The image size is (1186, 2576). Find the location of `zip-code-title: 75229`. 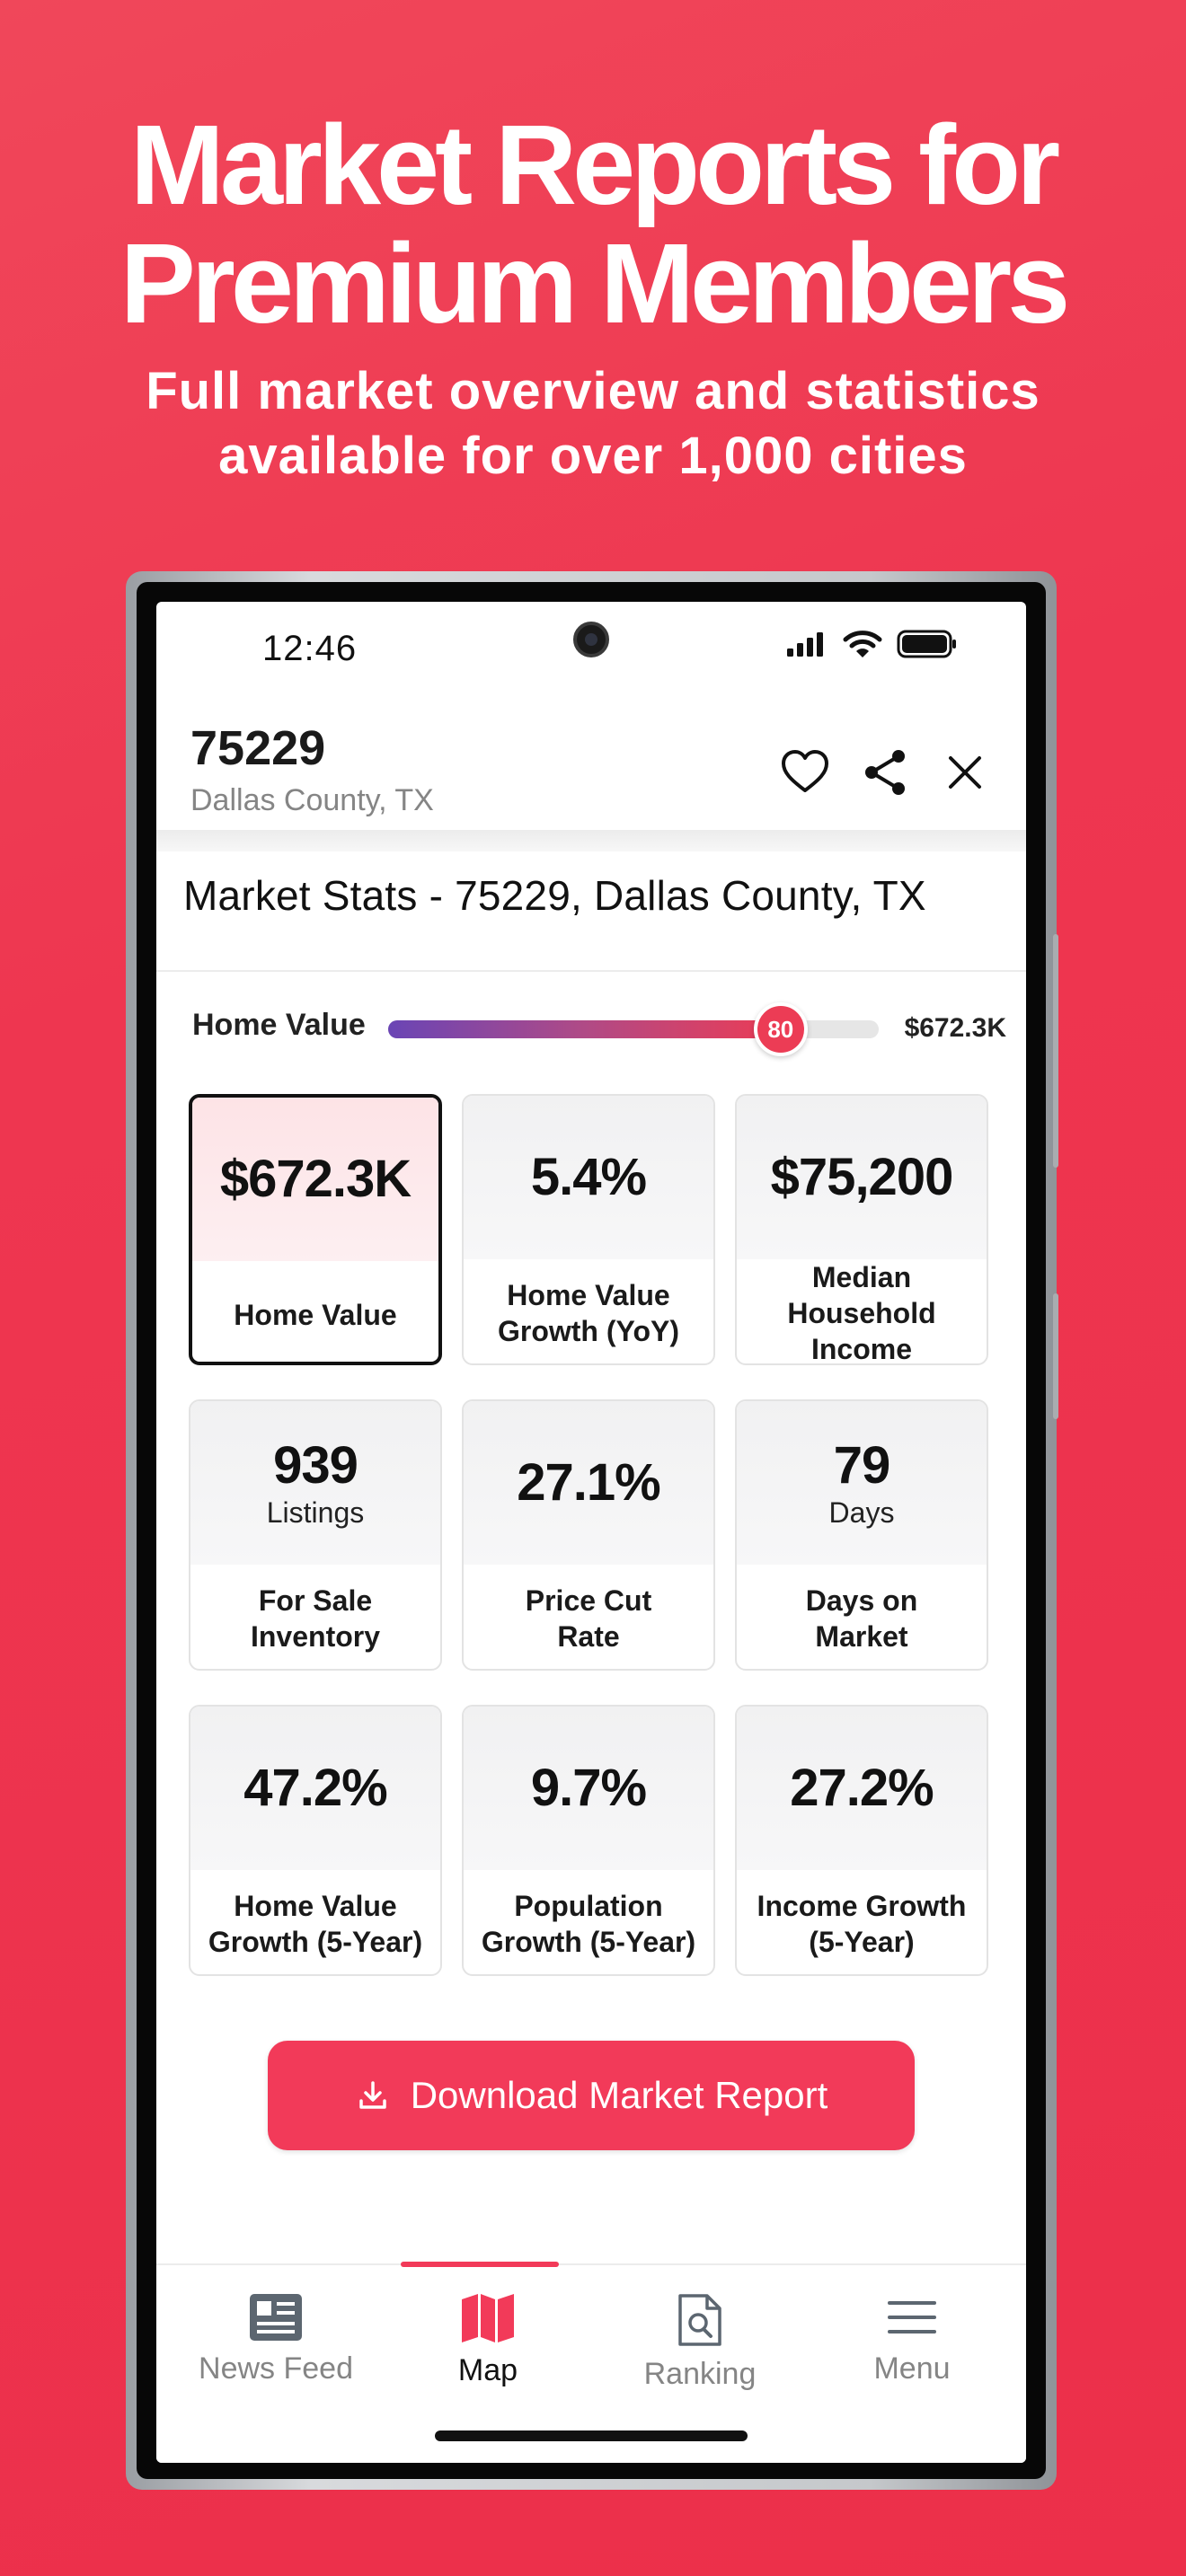

zip-code-title: 75229 is located at coordinates (258, 748).